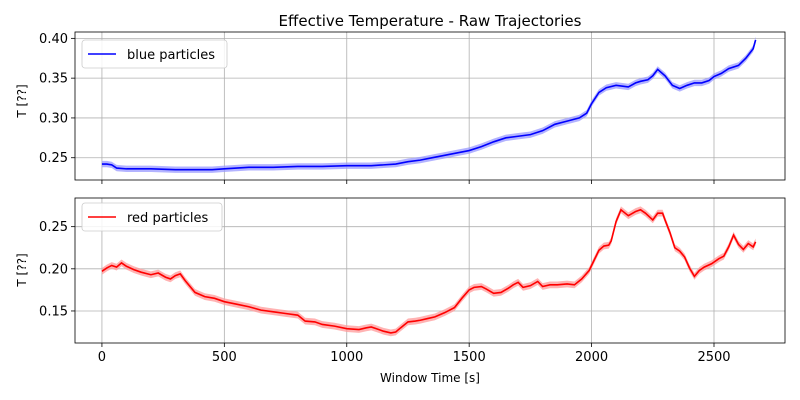 This screenshot has width=800, height=400. I want to click on legend-box-bottom, so click(152, 217).